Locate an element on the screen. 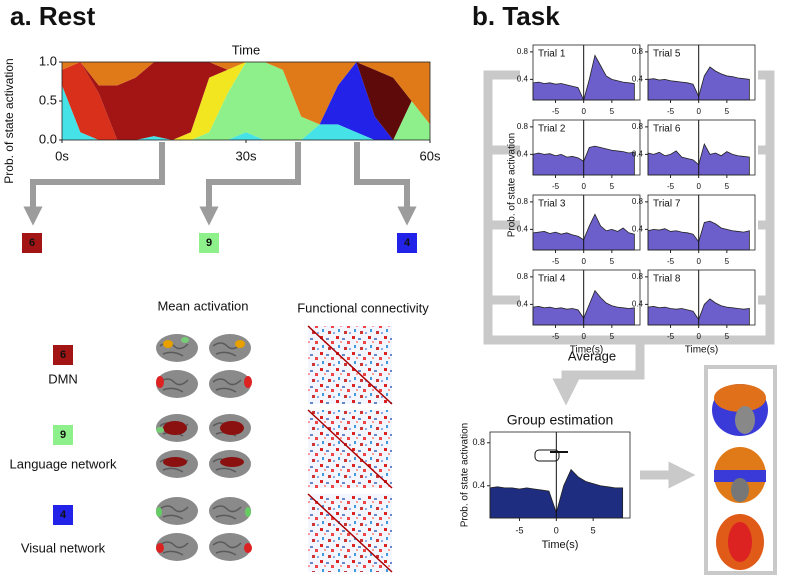 The height and width of the screenshot is (579, 787). connectivity-matrices is located at coordinates (350, 449).